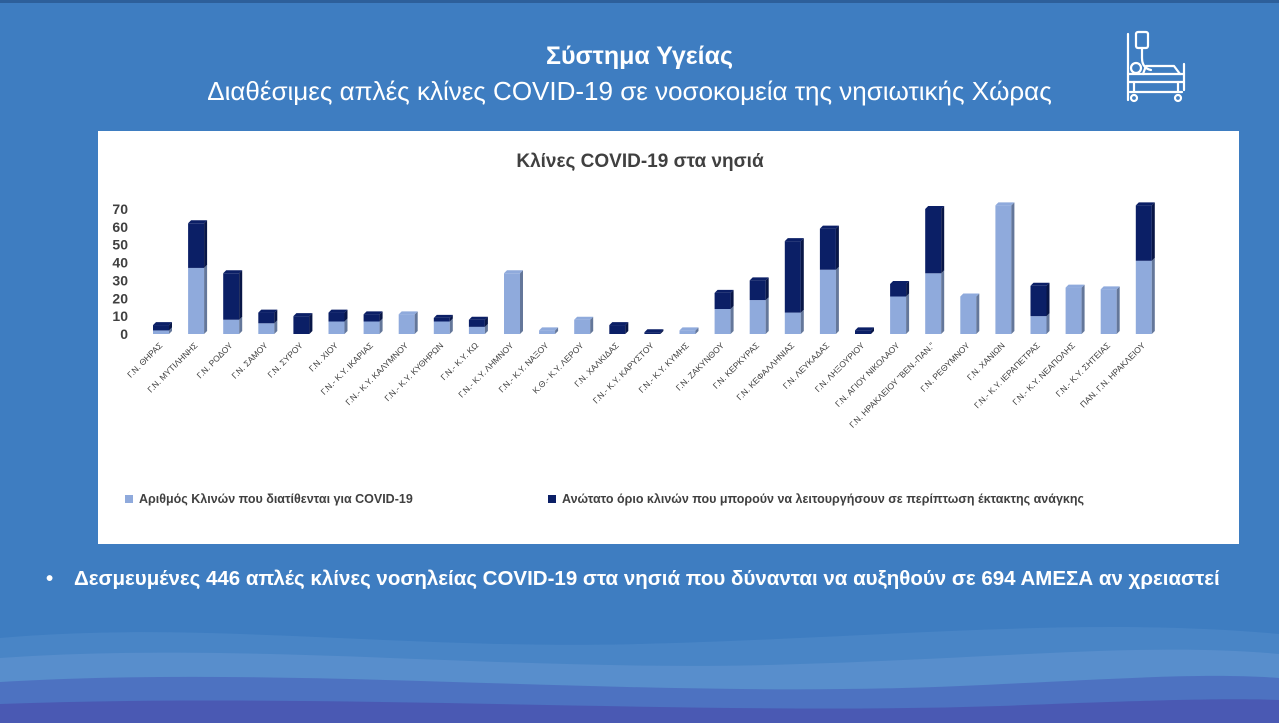  Describe the element at coordinates (413, 371) in the screenshot. I see `x-tick-label: Γ.Ν.- Κ.Υ. ΚΥΘΗΡΩΝ` at that location.